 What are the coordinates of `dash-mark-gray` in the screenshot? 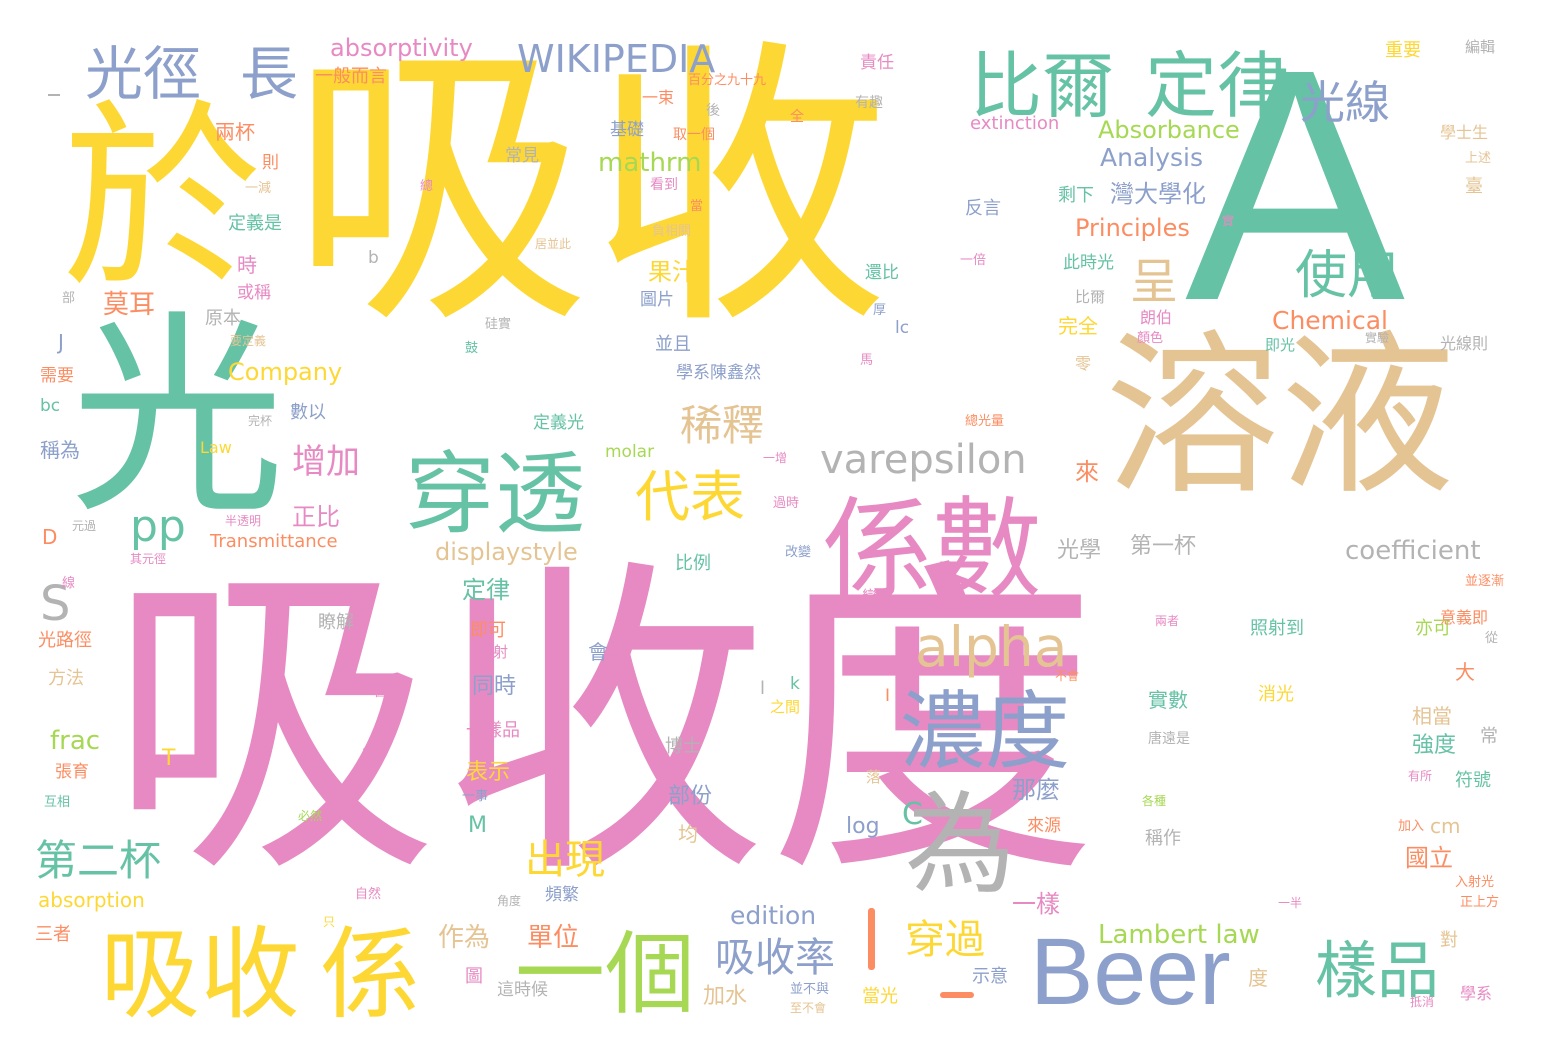 It's located at (54, 95).